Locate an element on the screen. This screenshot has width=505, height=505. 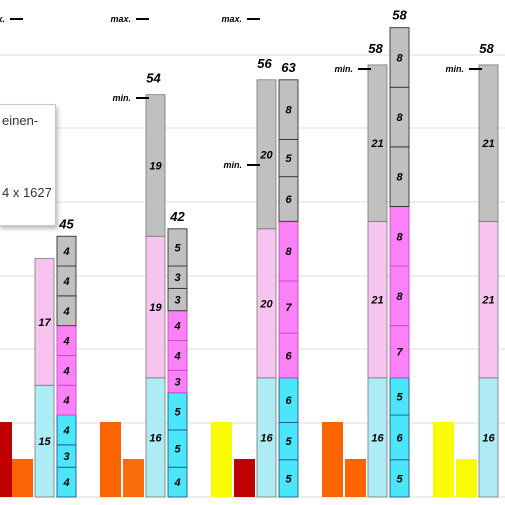
segment-bar-total-label: 58 is located at coordinates (399, 15).